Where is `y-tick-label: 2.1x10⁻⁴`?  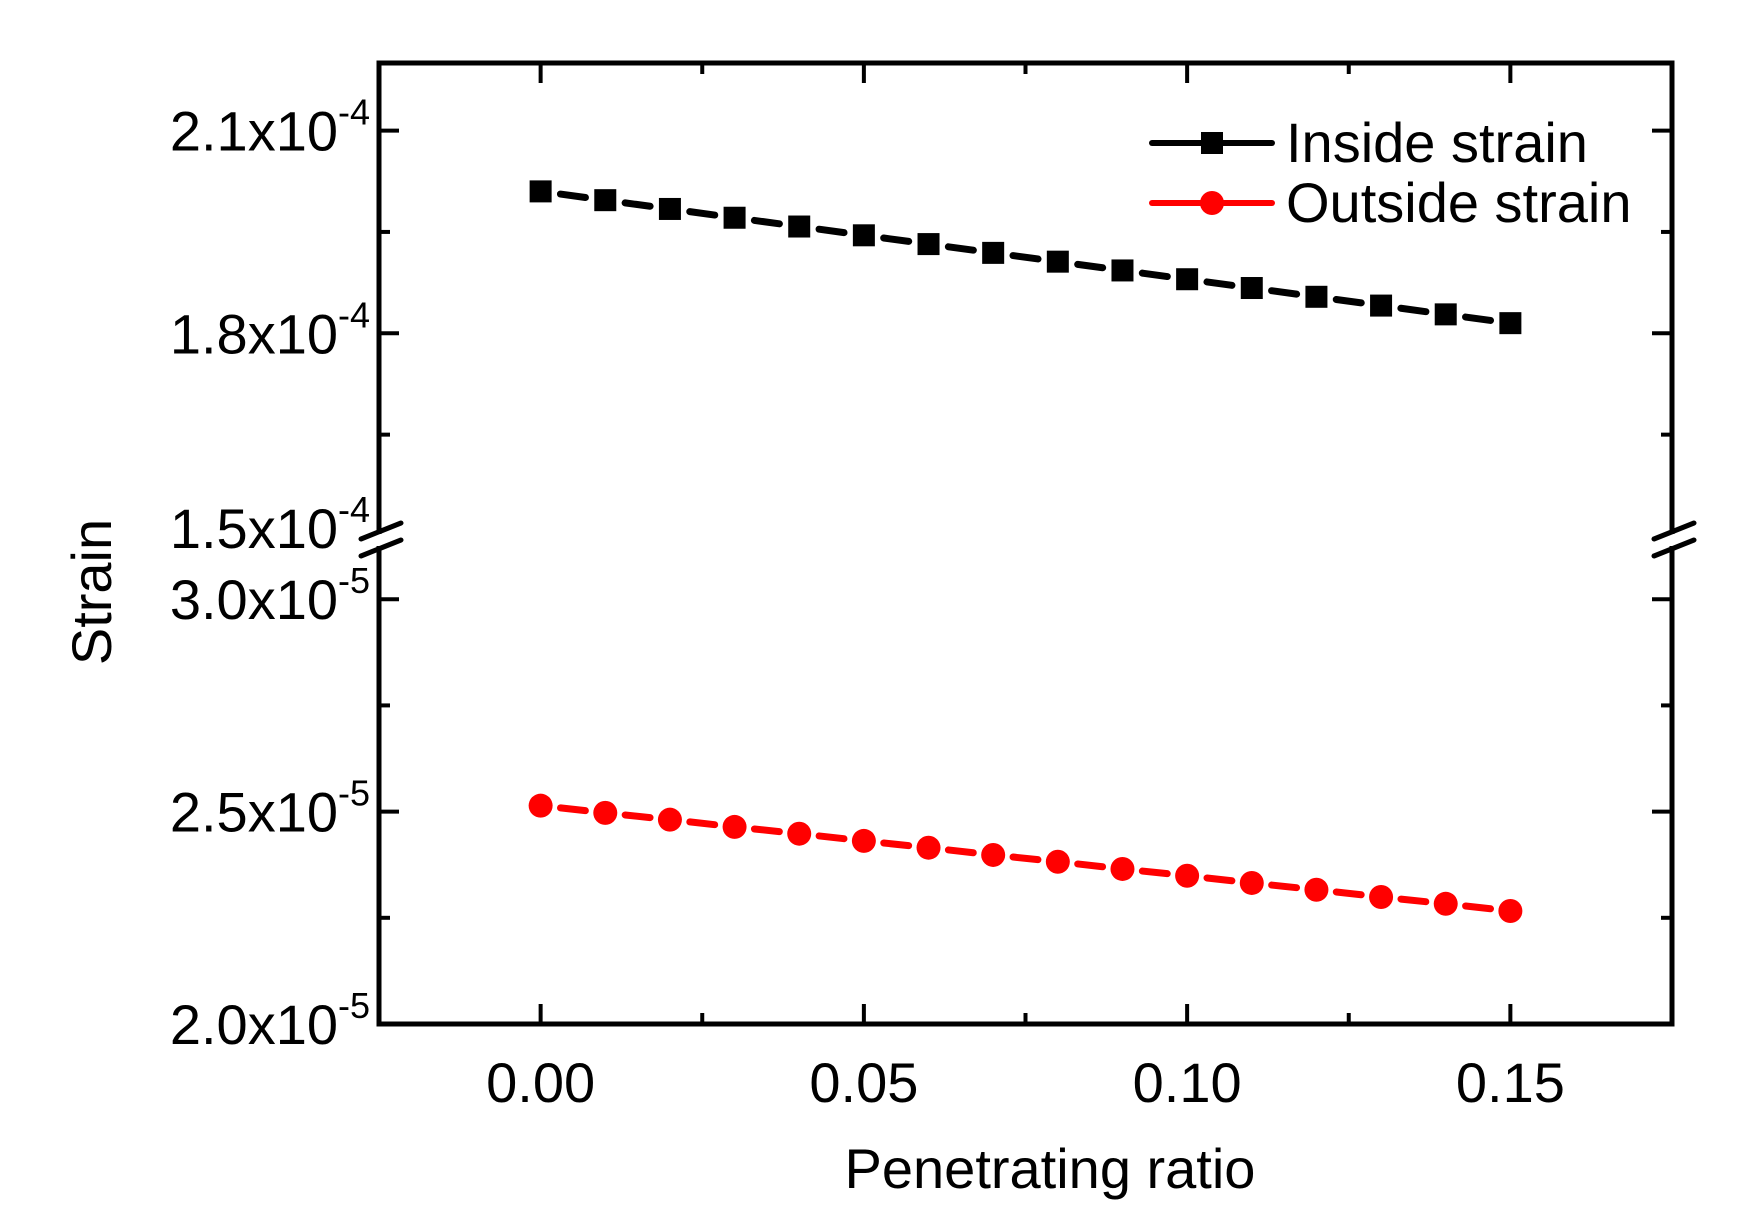 y-tick-label: 2.1x10⁻⁴ is located at coordinates (270, 127).